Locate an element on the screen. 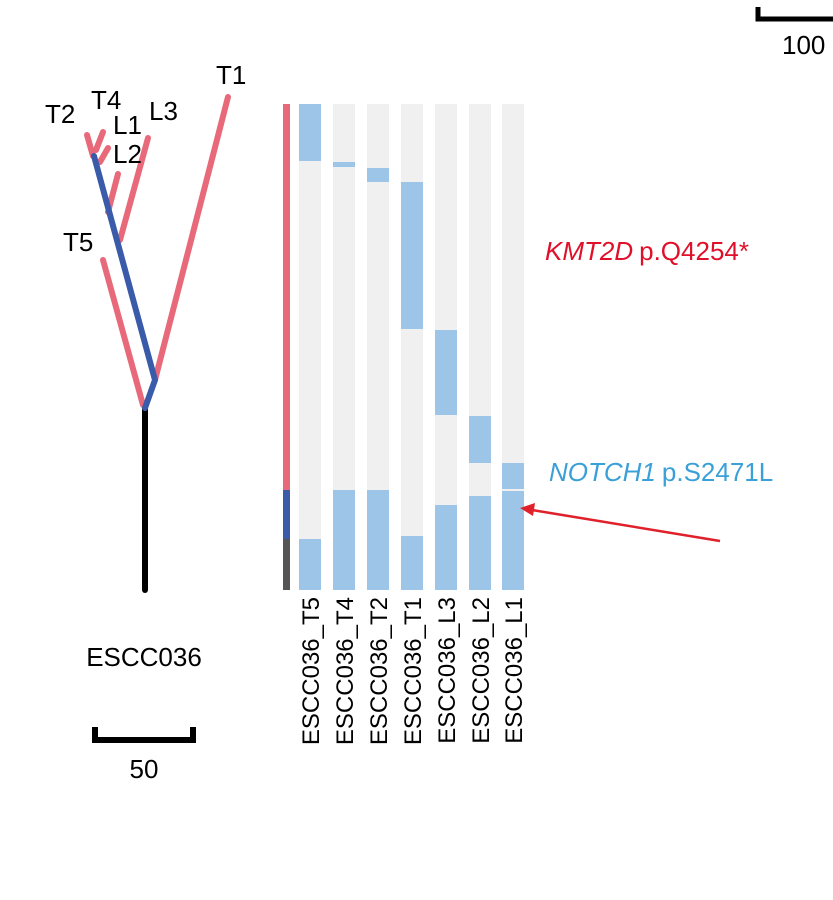 Image resolution: width=833 pixels, height=900 pixels. notch1-gene: NOTCH1 is located at coordinates (602, 472).